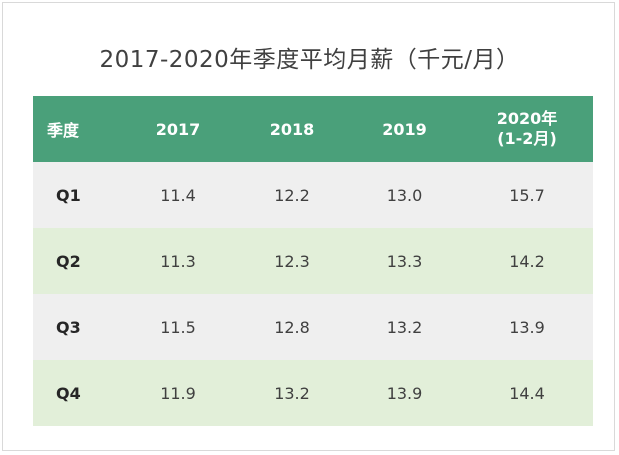  Describe the element at coordinates (292, 327) in the screenshot. I see `table-cell: 12.8` at that location.